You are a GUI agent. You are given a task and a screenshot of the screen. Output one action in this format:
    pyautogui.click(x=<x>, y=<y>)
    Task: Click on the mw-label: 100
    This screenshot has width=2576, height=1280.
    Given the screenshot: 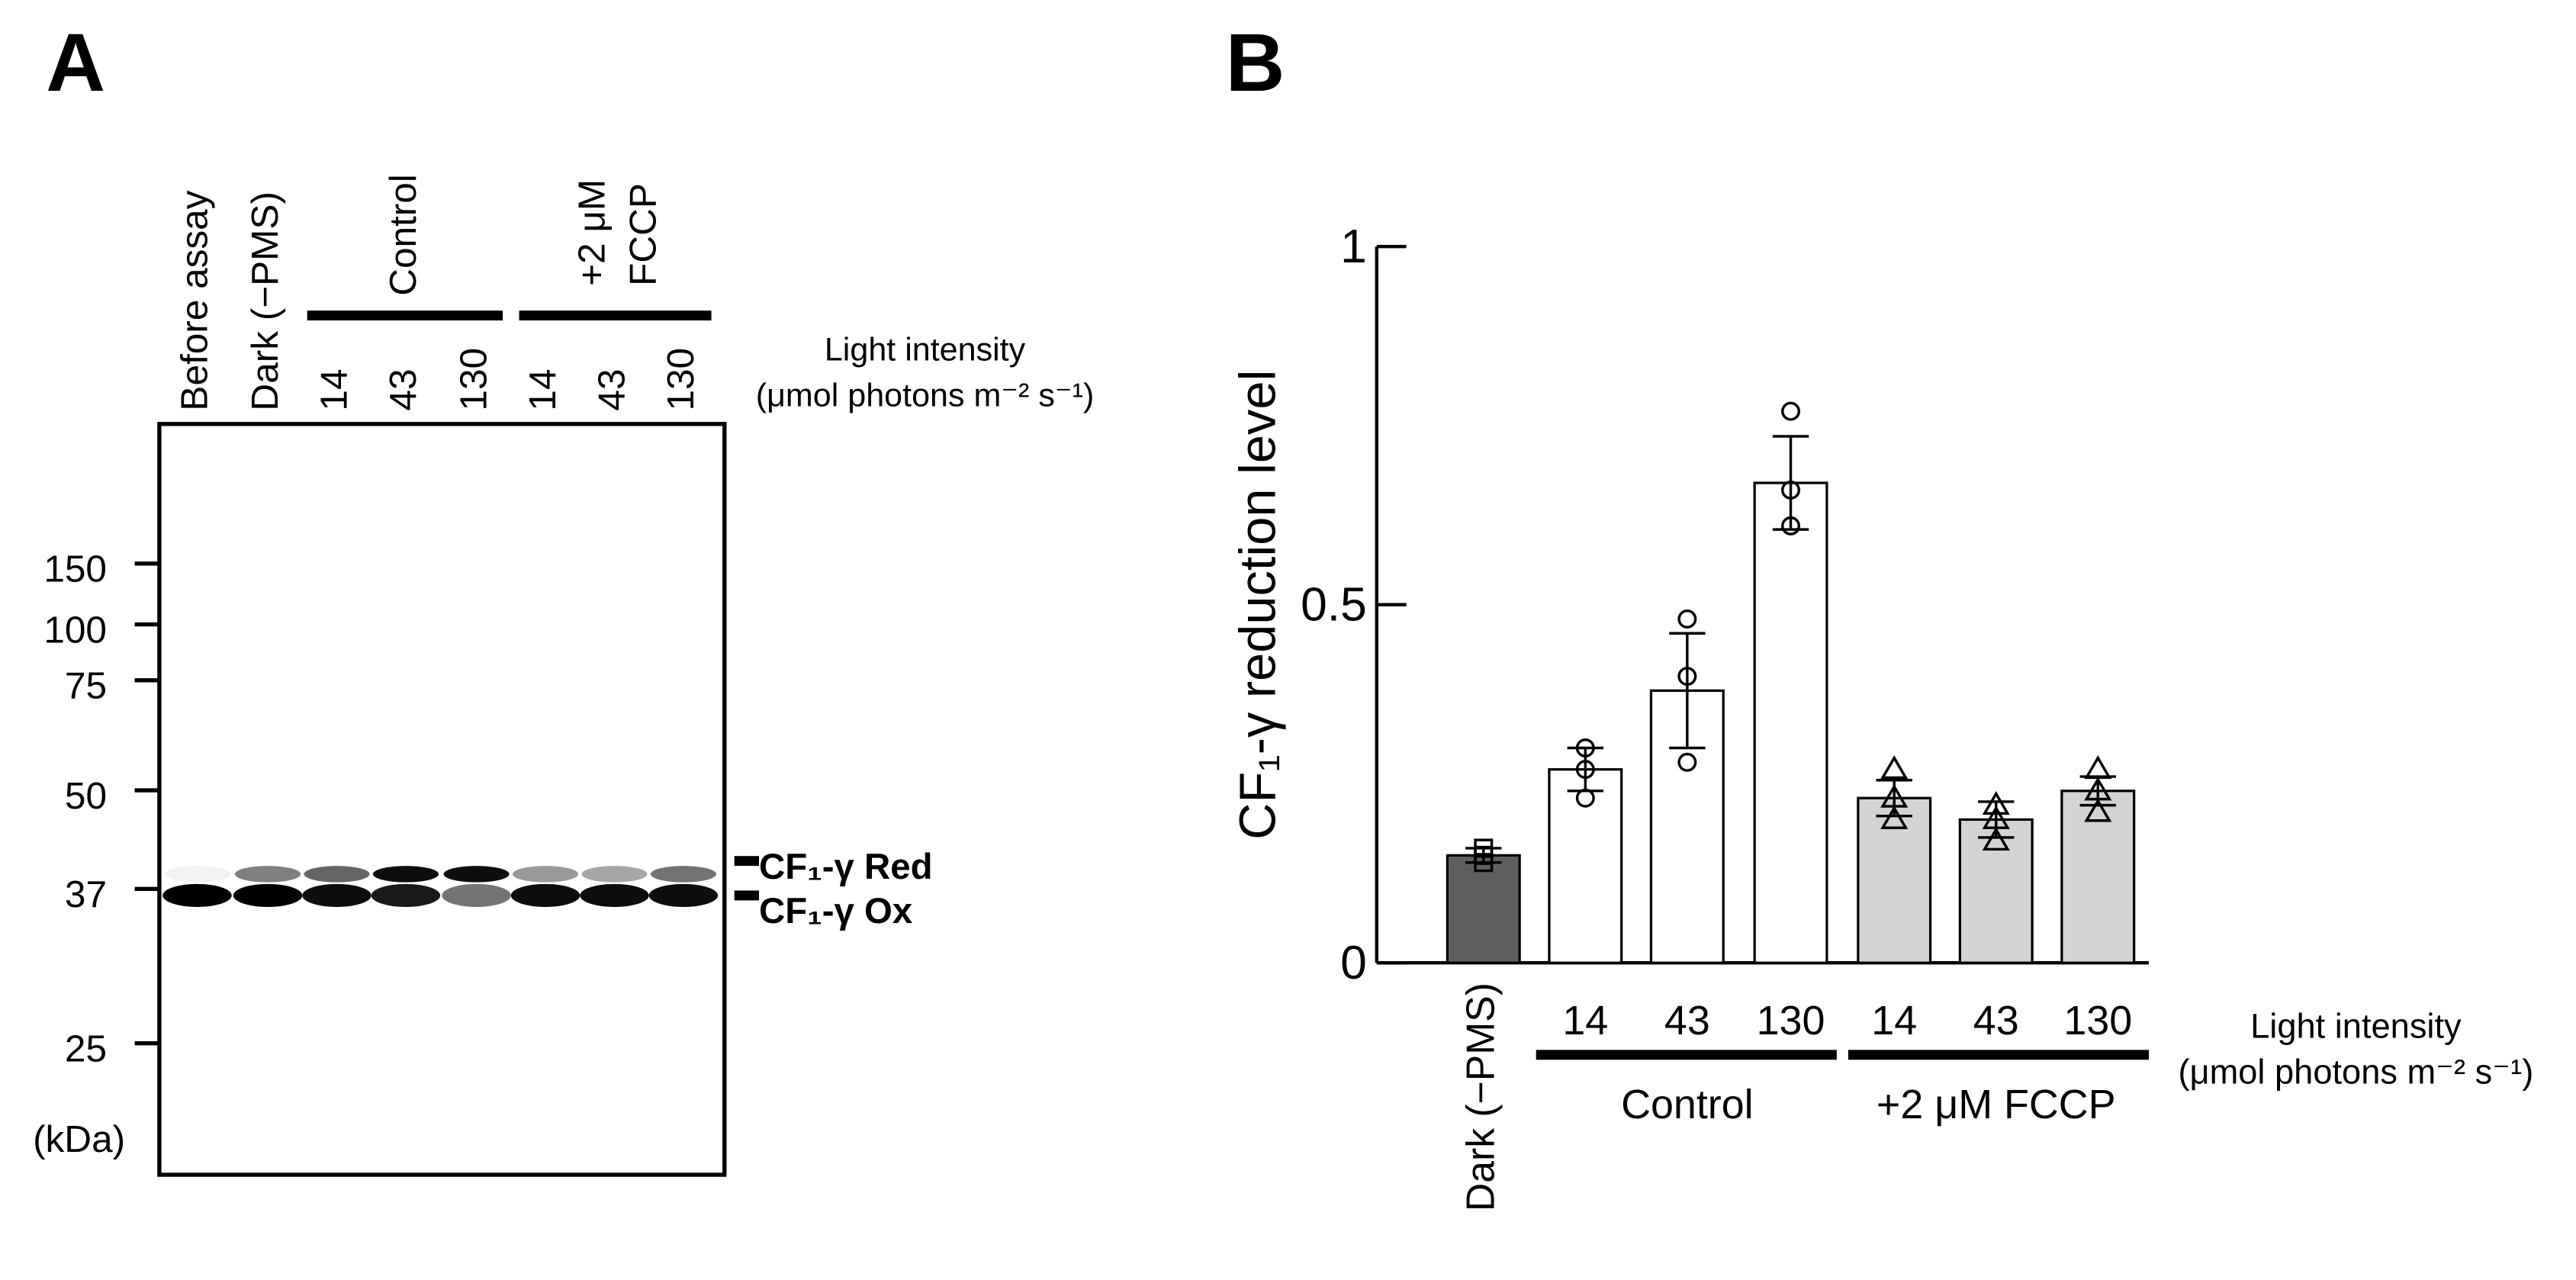 What is the action you would take?
    pyautogui.click(x=75, y=630)
    